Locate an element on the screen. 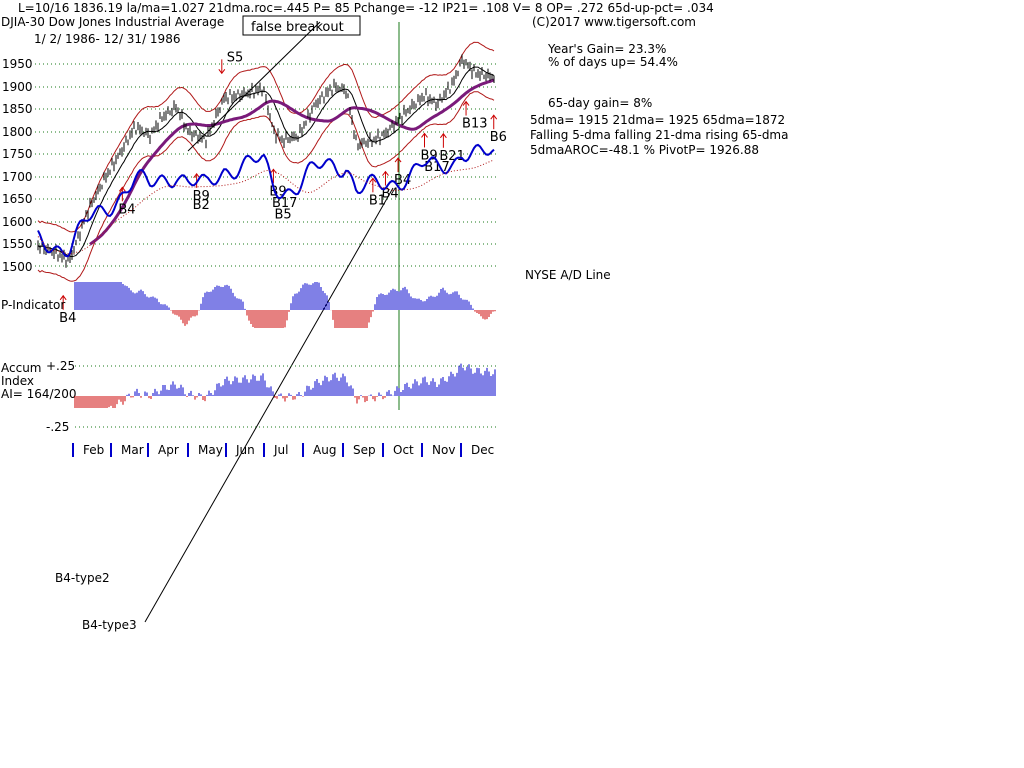  y-tick-label: 1900 is located at coordinates (17, 87).